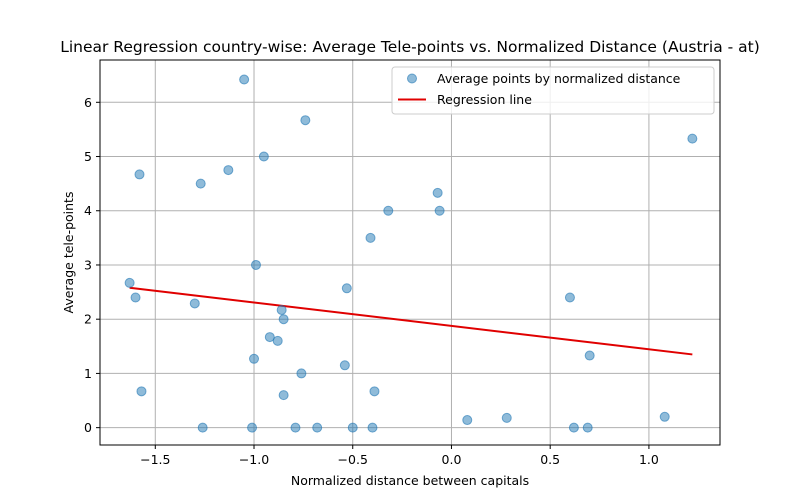 This screenshot has height=500, width=800. Describe the element at coordinates (88, 102) in the screenshot. I see `y-tick-label: 6` at that location.